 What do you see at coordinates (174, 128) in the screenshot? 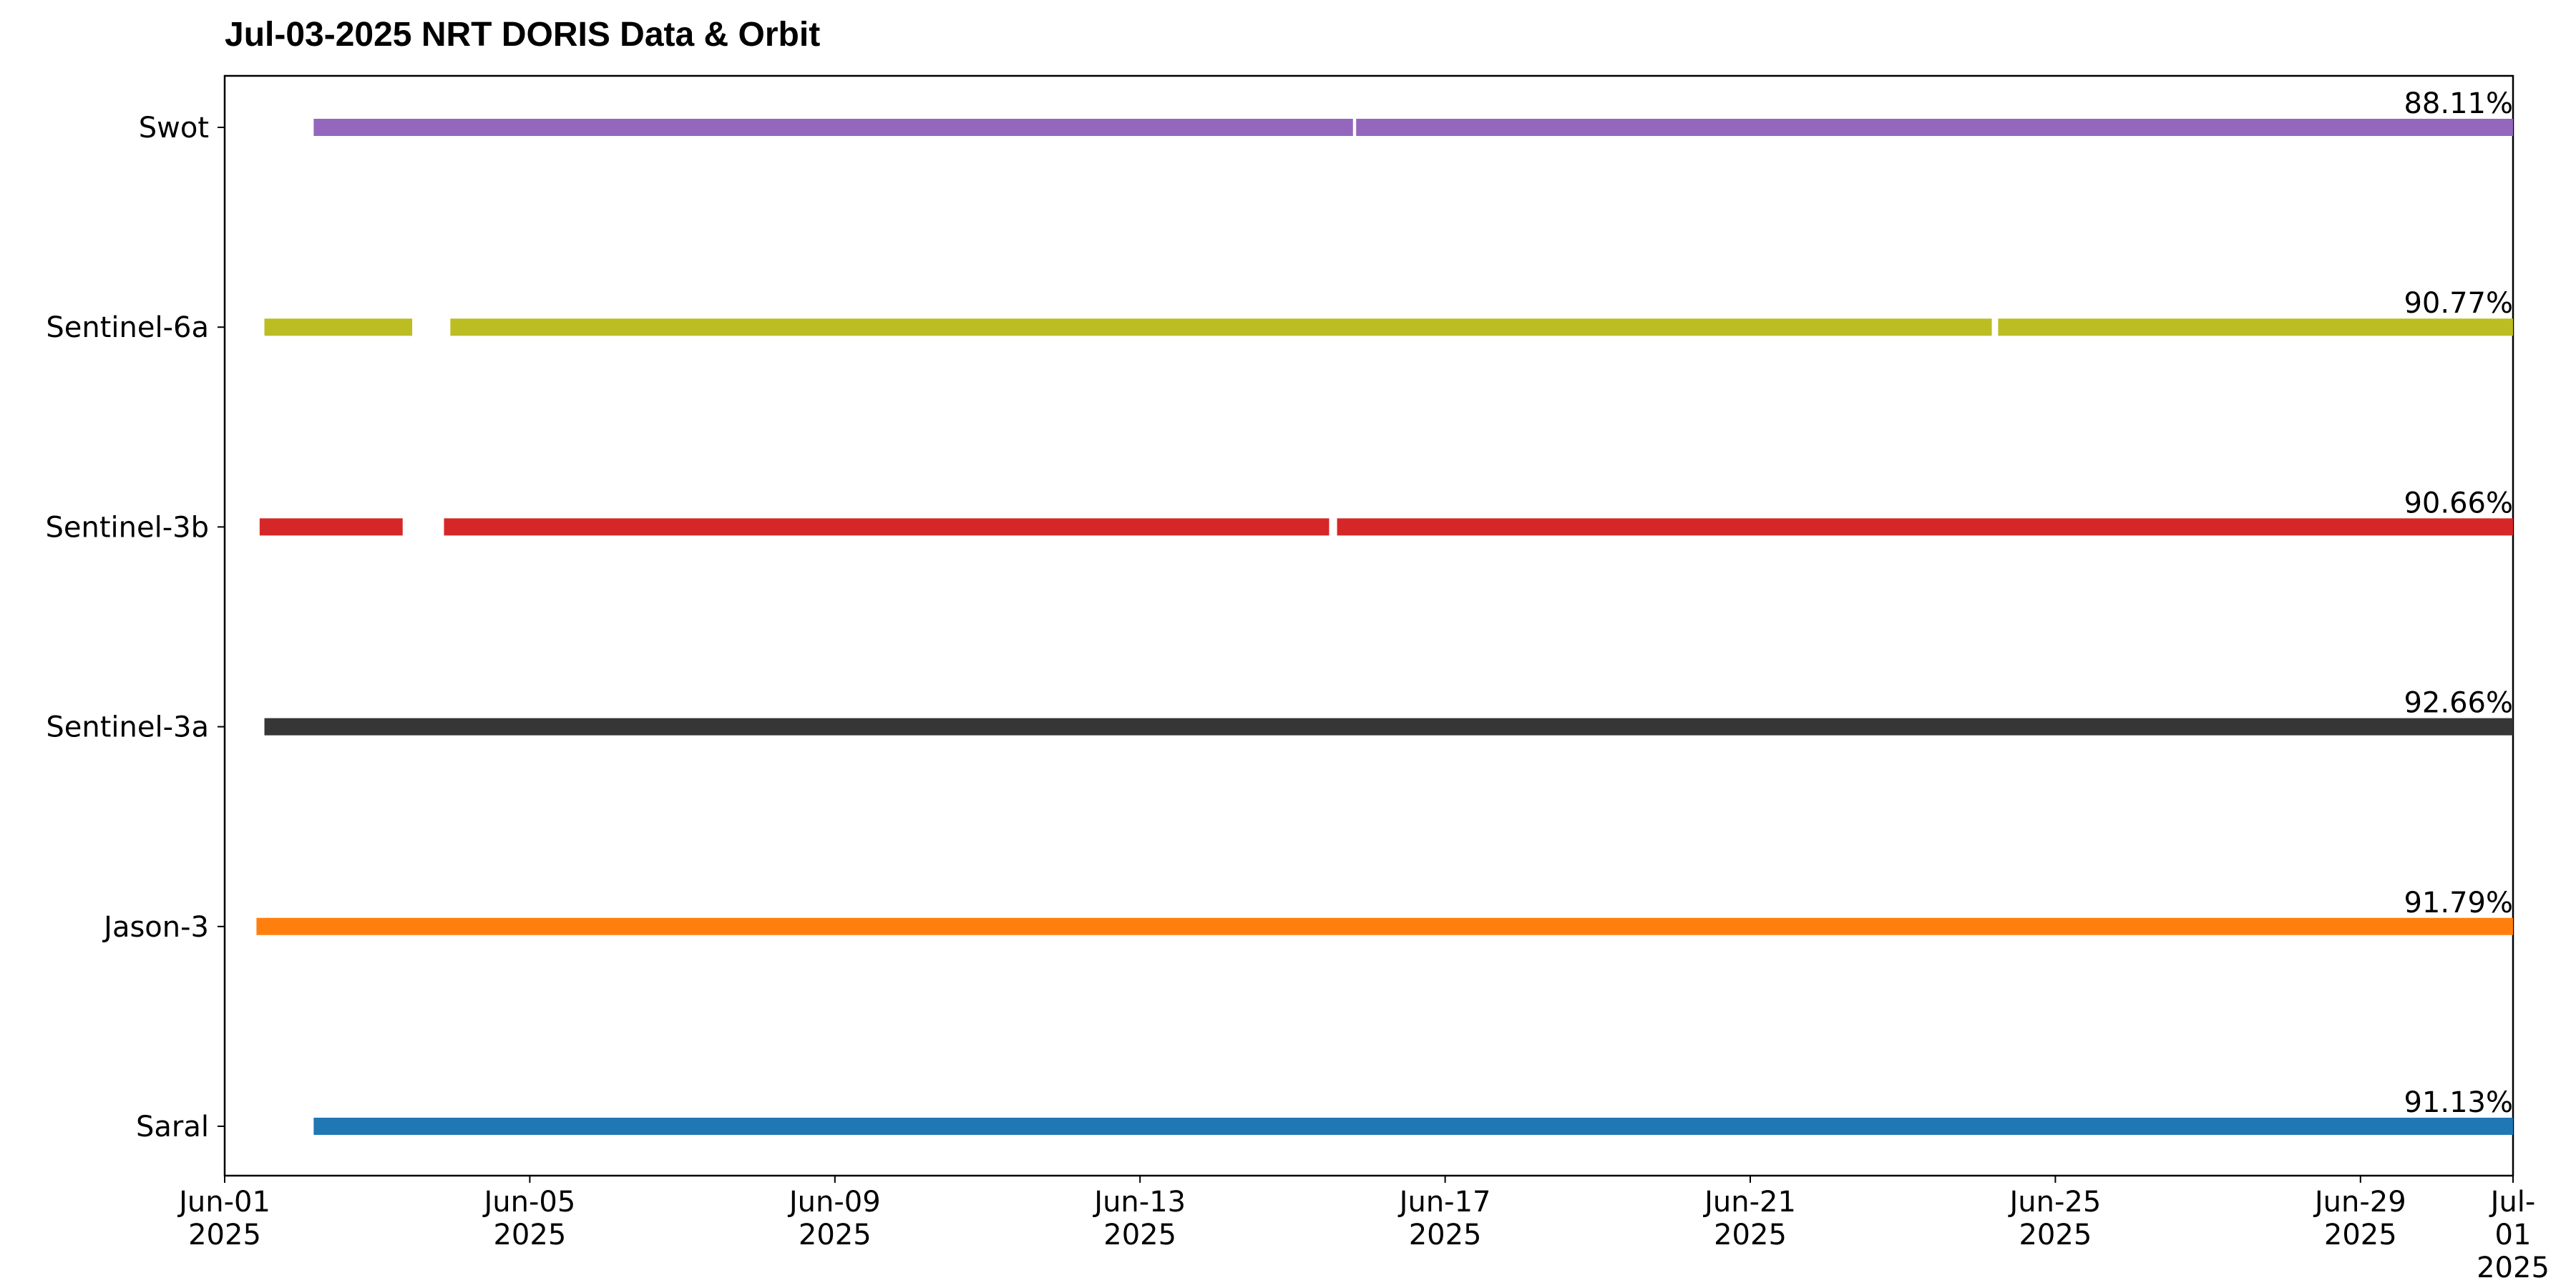
I see `y-tick-label: Swot` at bounding box center [174, 128].